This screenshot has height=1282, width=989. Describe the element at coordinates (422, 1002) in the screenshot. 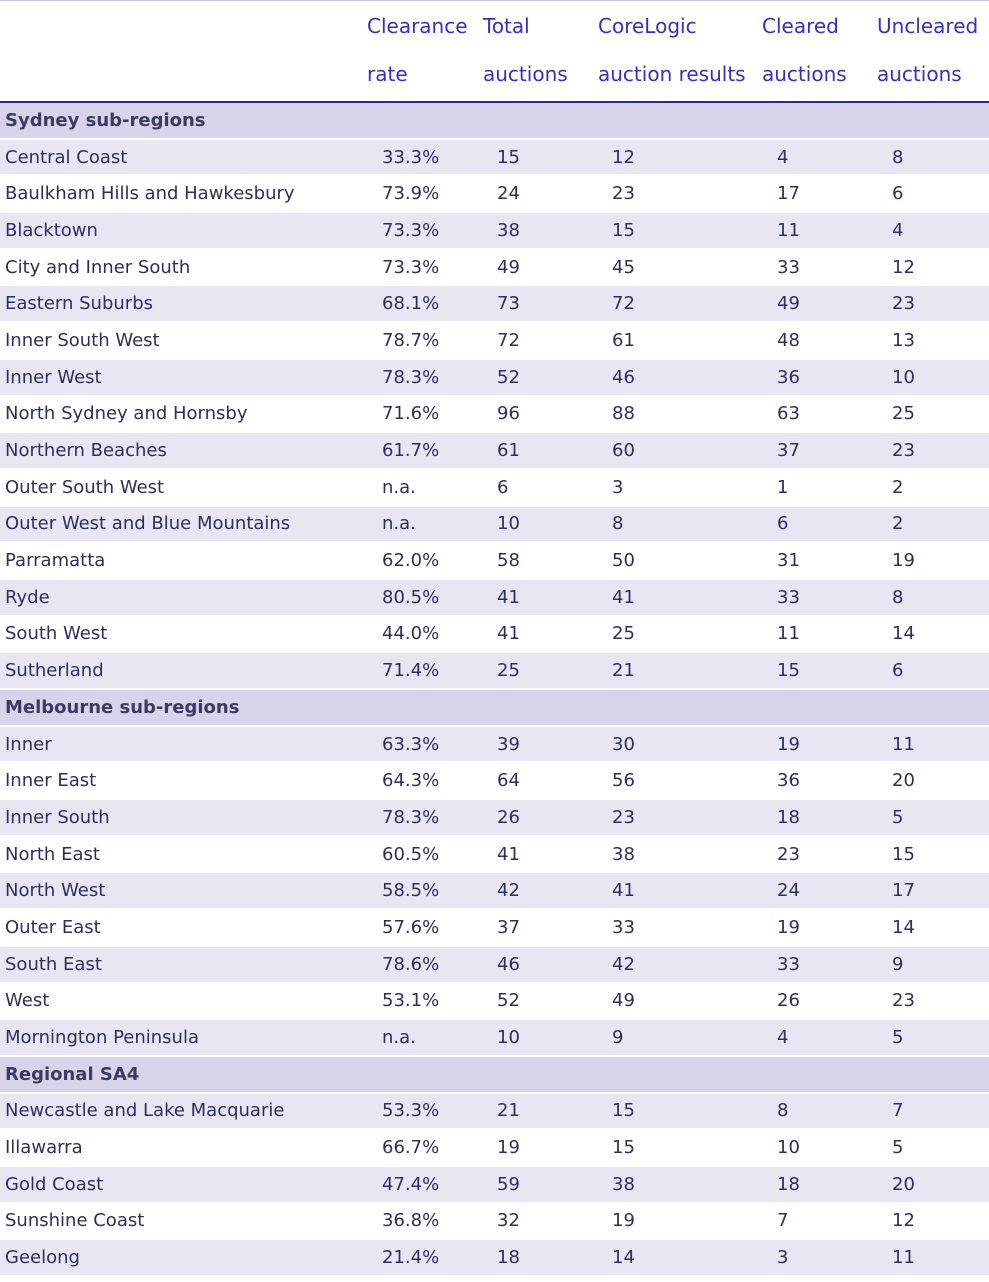

I see `clearance-rate-cell: 53.1%` at that location.